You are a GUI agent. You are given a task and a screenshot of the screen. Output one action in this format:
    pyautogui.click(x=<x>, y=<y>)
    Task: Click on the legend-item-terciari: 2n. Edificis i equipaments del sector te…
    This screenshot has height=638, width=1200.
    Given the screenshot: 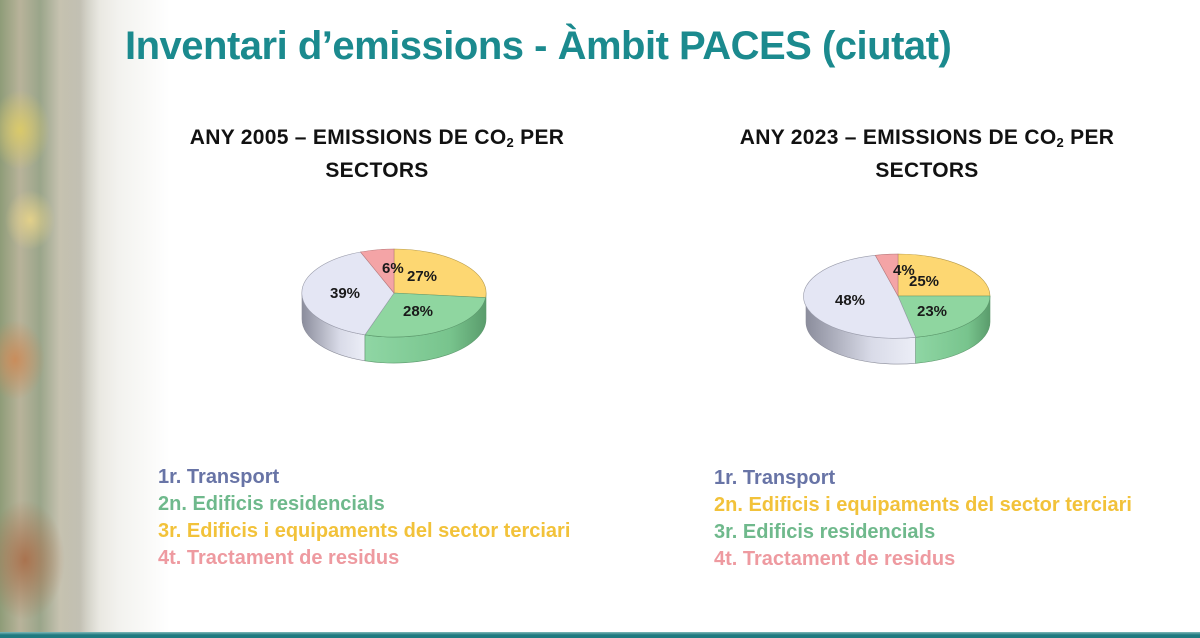 What is the action you would take?
    pyautogui.click(x=923, y=505)
    